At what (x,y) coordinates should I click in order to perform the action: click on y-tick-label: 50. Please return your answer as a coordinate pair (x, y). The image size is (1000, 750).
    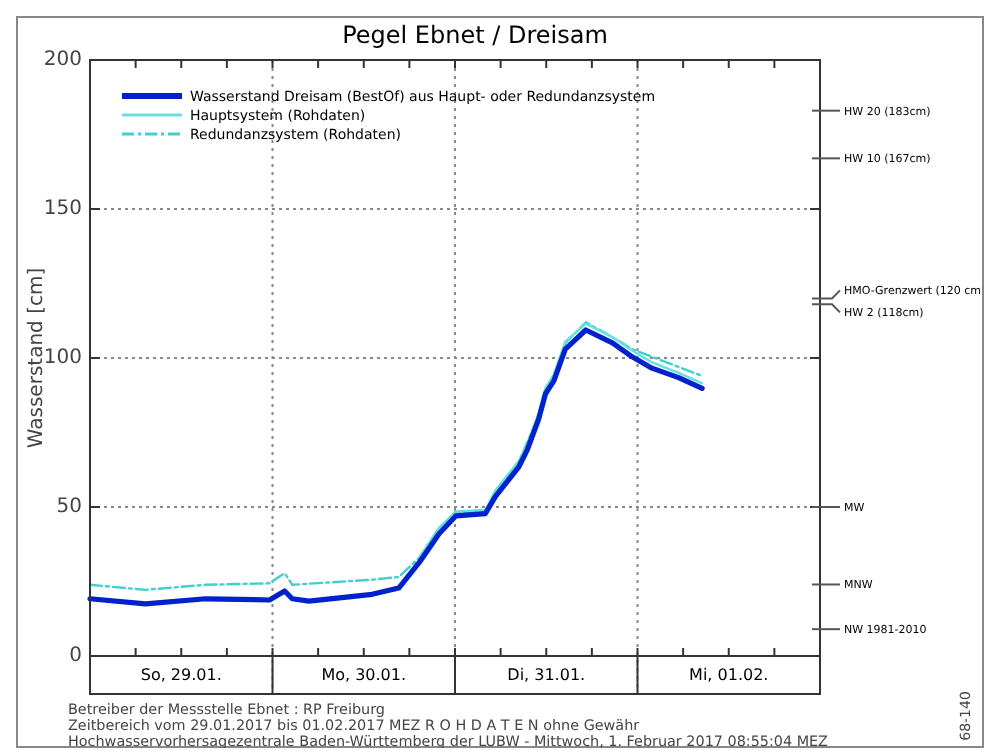
    Looking at the image, I should click on (69, 507).